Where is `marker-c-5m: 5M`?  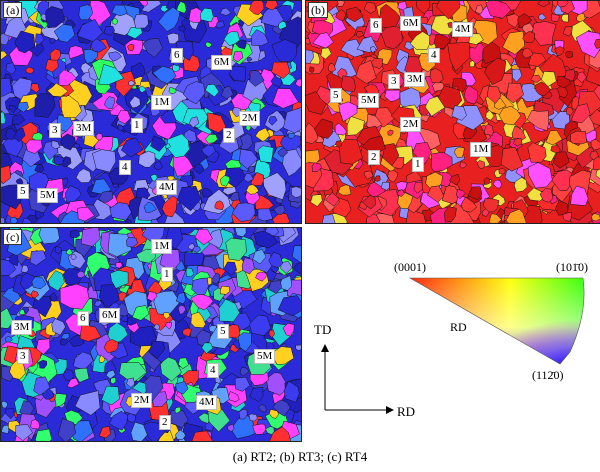
marker-c-5m: 5M is located at coordinates (265, 356).